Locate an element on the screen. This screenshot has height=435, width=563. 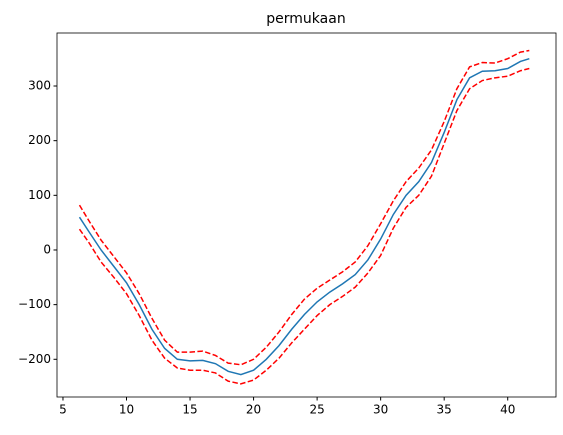
y-tick-label: 200 is located at coordinates (39, 140).